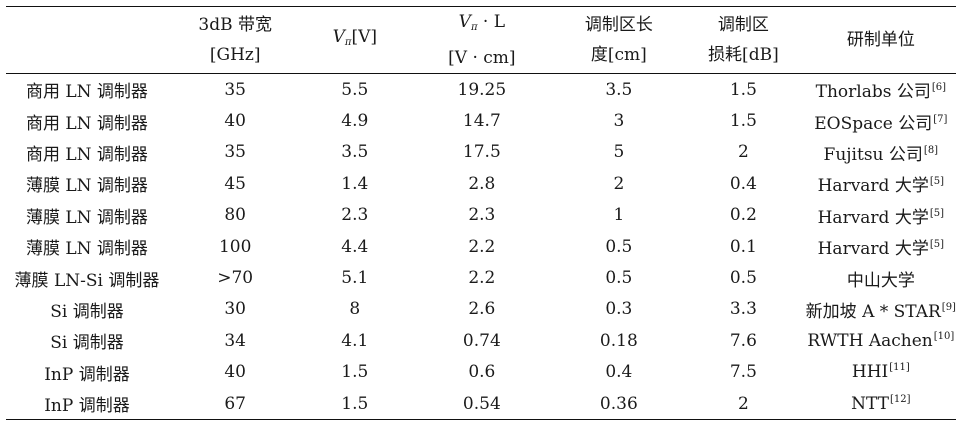 Image resolution: width=962 pixels, height=427 pixels. What do you see at coordinates (482, 183) in the screenshot?
I see `cell-vpil-text: 2.8` at bounding box center [482, 183].